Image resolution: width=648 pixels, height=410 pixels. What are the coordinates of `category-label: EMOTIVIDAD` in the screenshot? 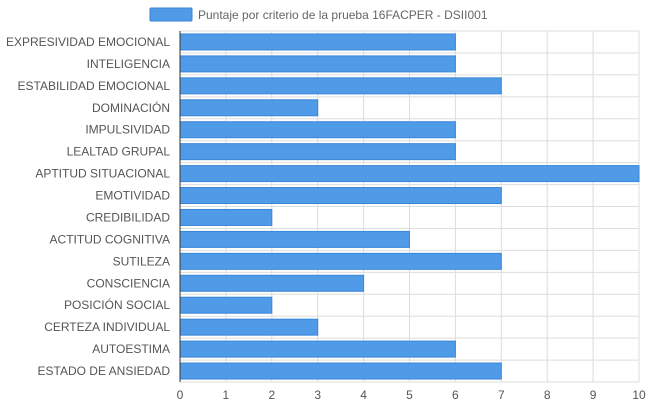 It's located at (132, 196).